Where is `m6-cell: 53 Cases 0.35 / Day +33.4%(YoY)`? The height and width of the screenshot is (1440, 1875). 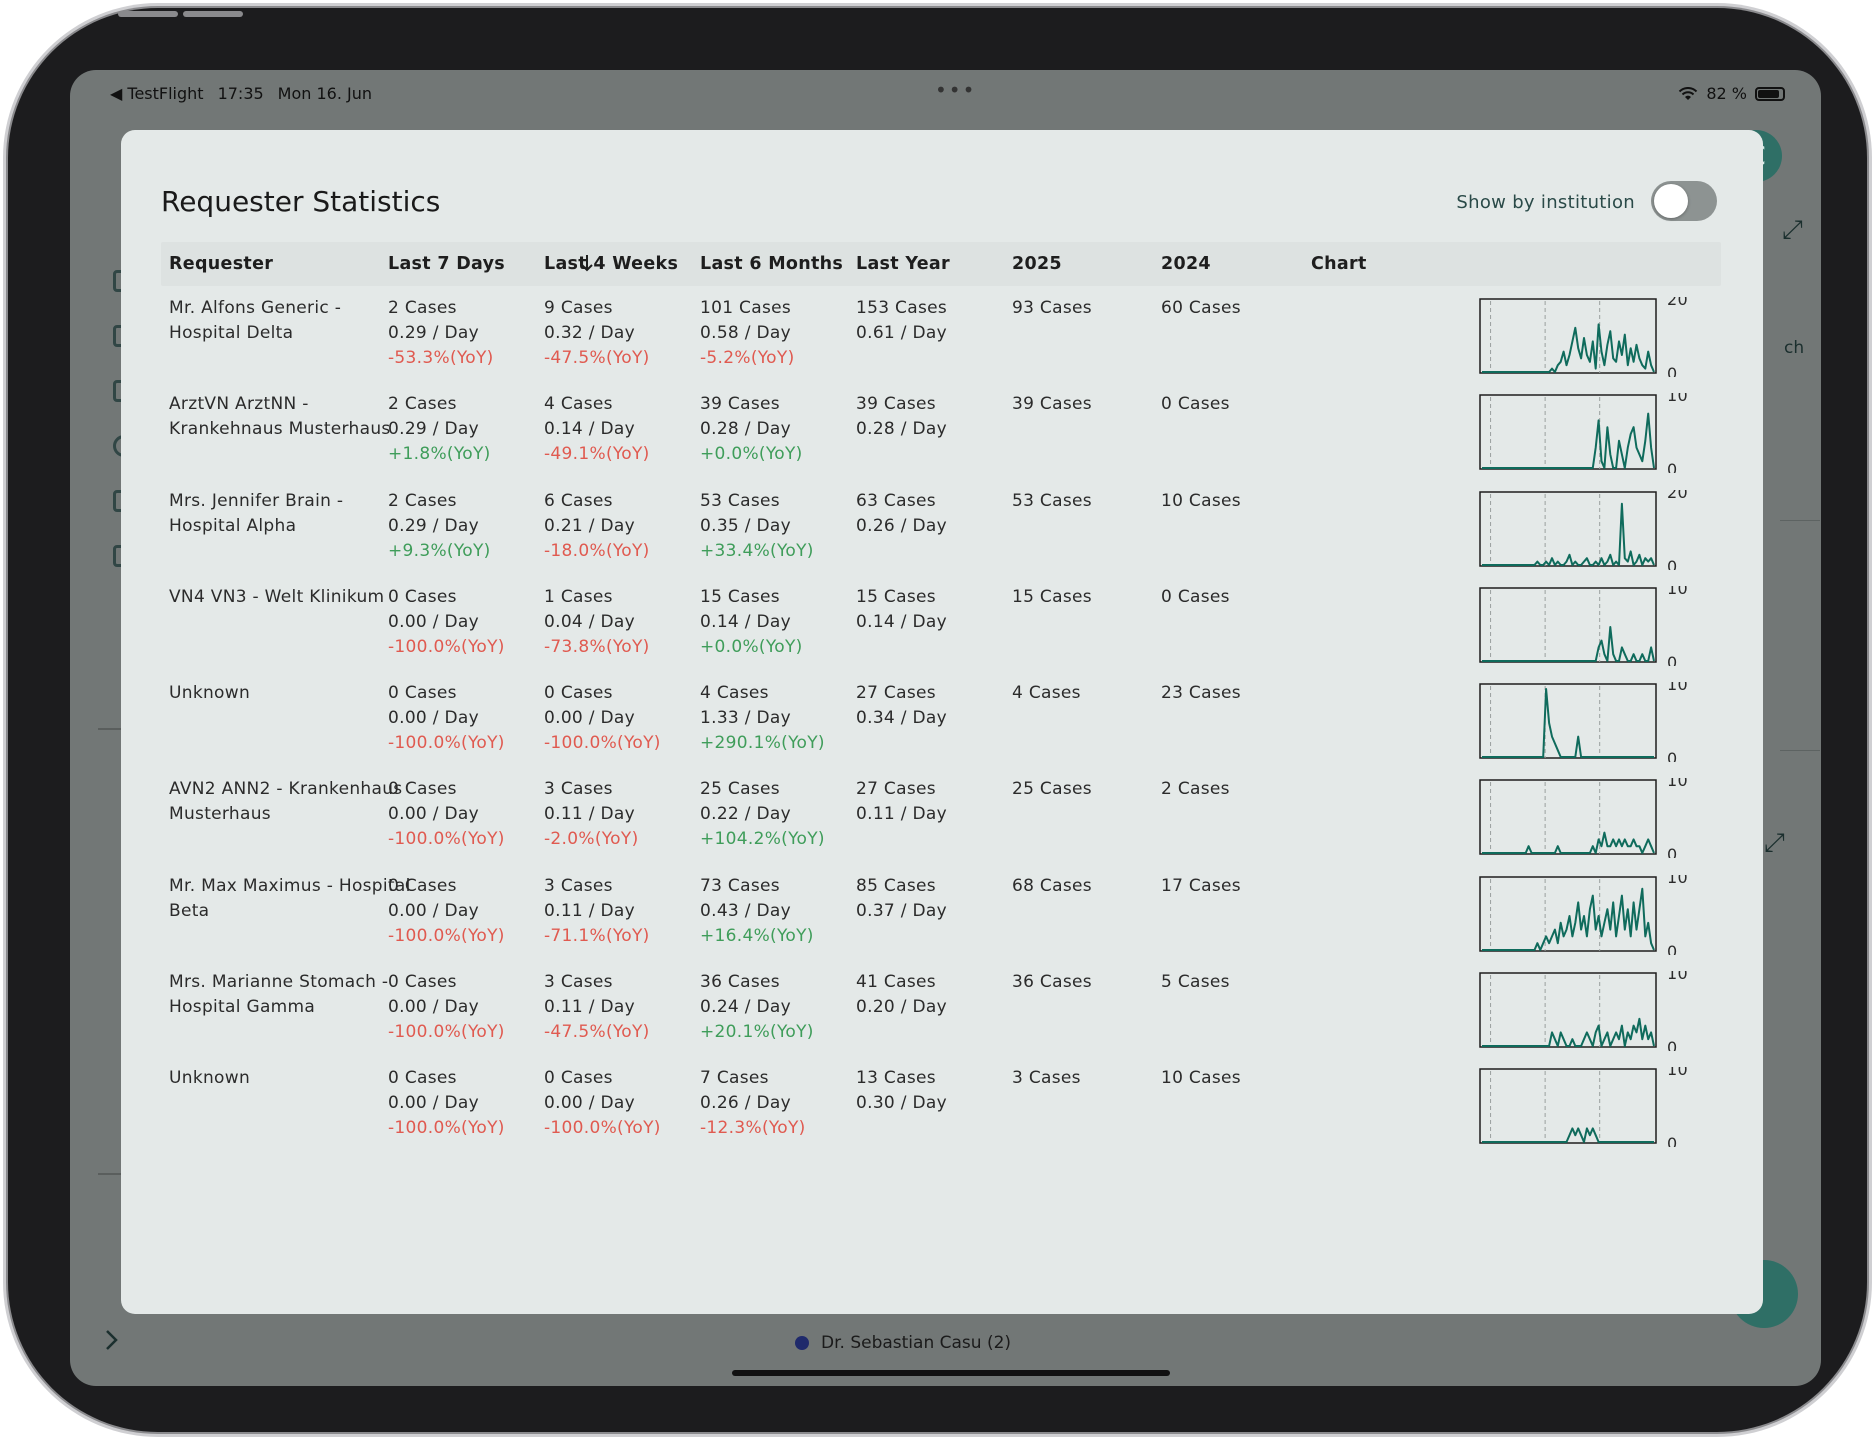 m6-cell: 53 Cases 0.35 / Day +33.4%(YoY) is located at coordinates (757, 526).